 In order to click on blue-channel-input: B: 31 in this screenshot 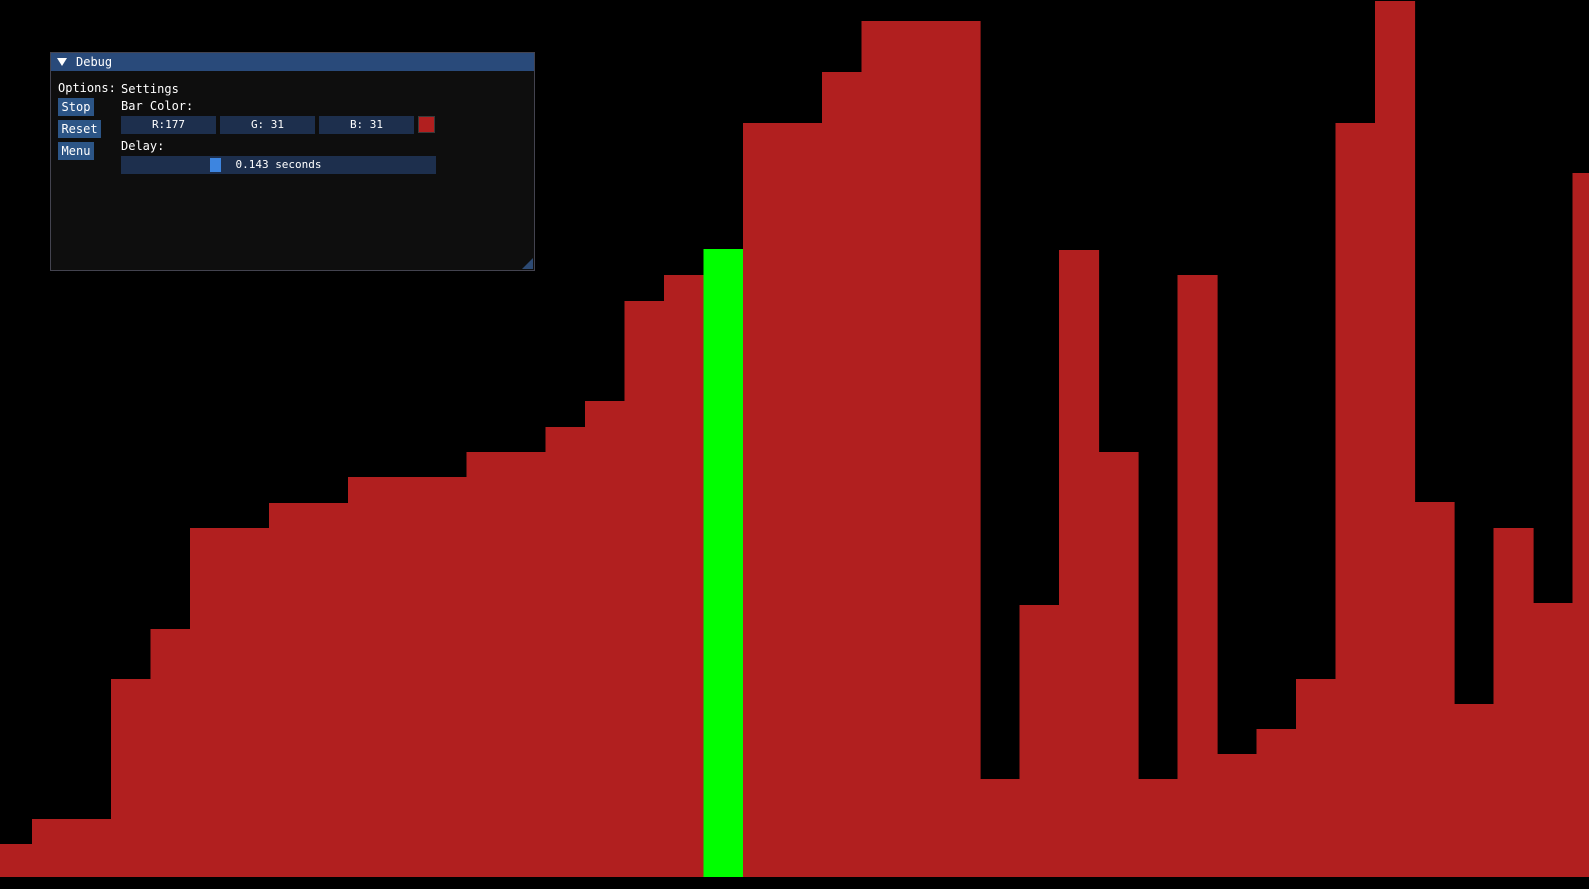, I will do `click(366, 125)`.